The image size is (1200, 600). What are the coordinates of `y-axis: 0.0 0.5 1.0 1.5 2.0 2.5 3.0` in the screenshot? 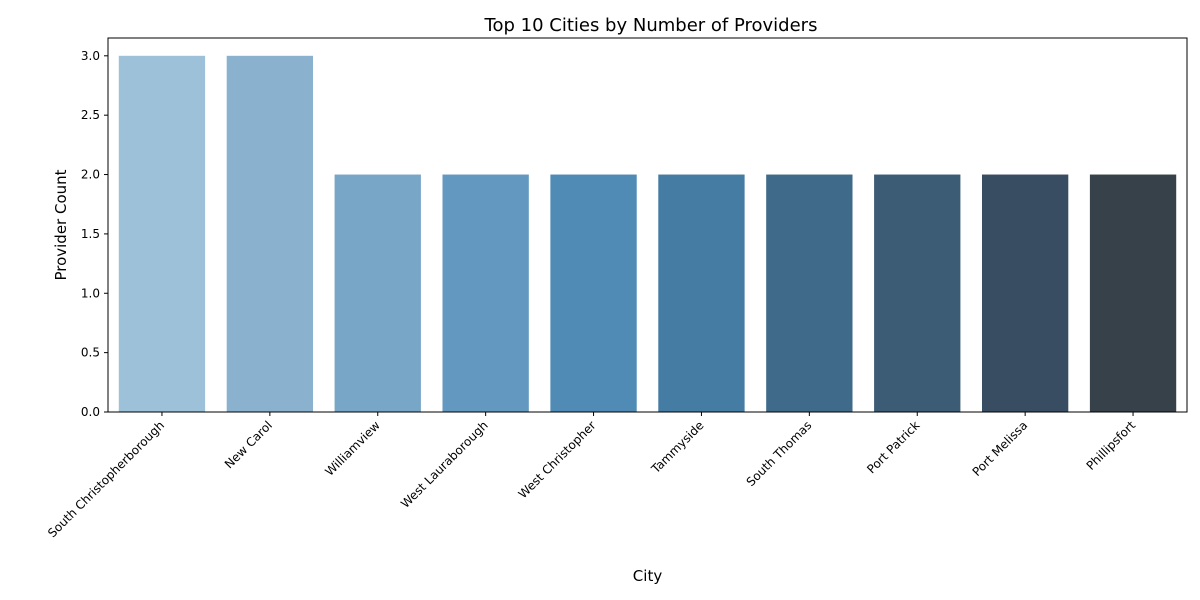 It's located at (94, 234).